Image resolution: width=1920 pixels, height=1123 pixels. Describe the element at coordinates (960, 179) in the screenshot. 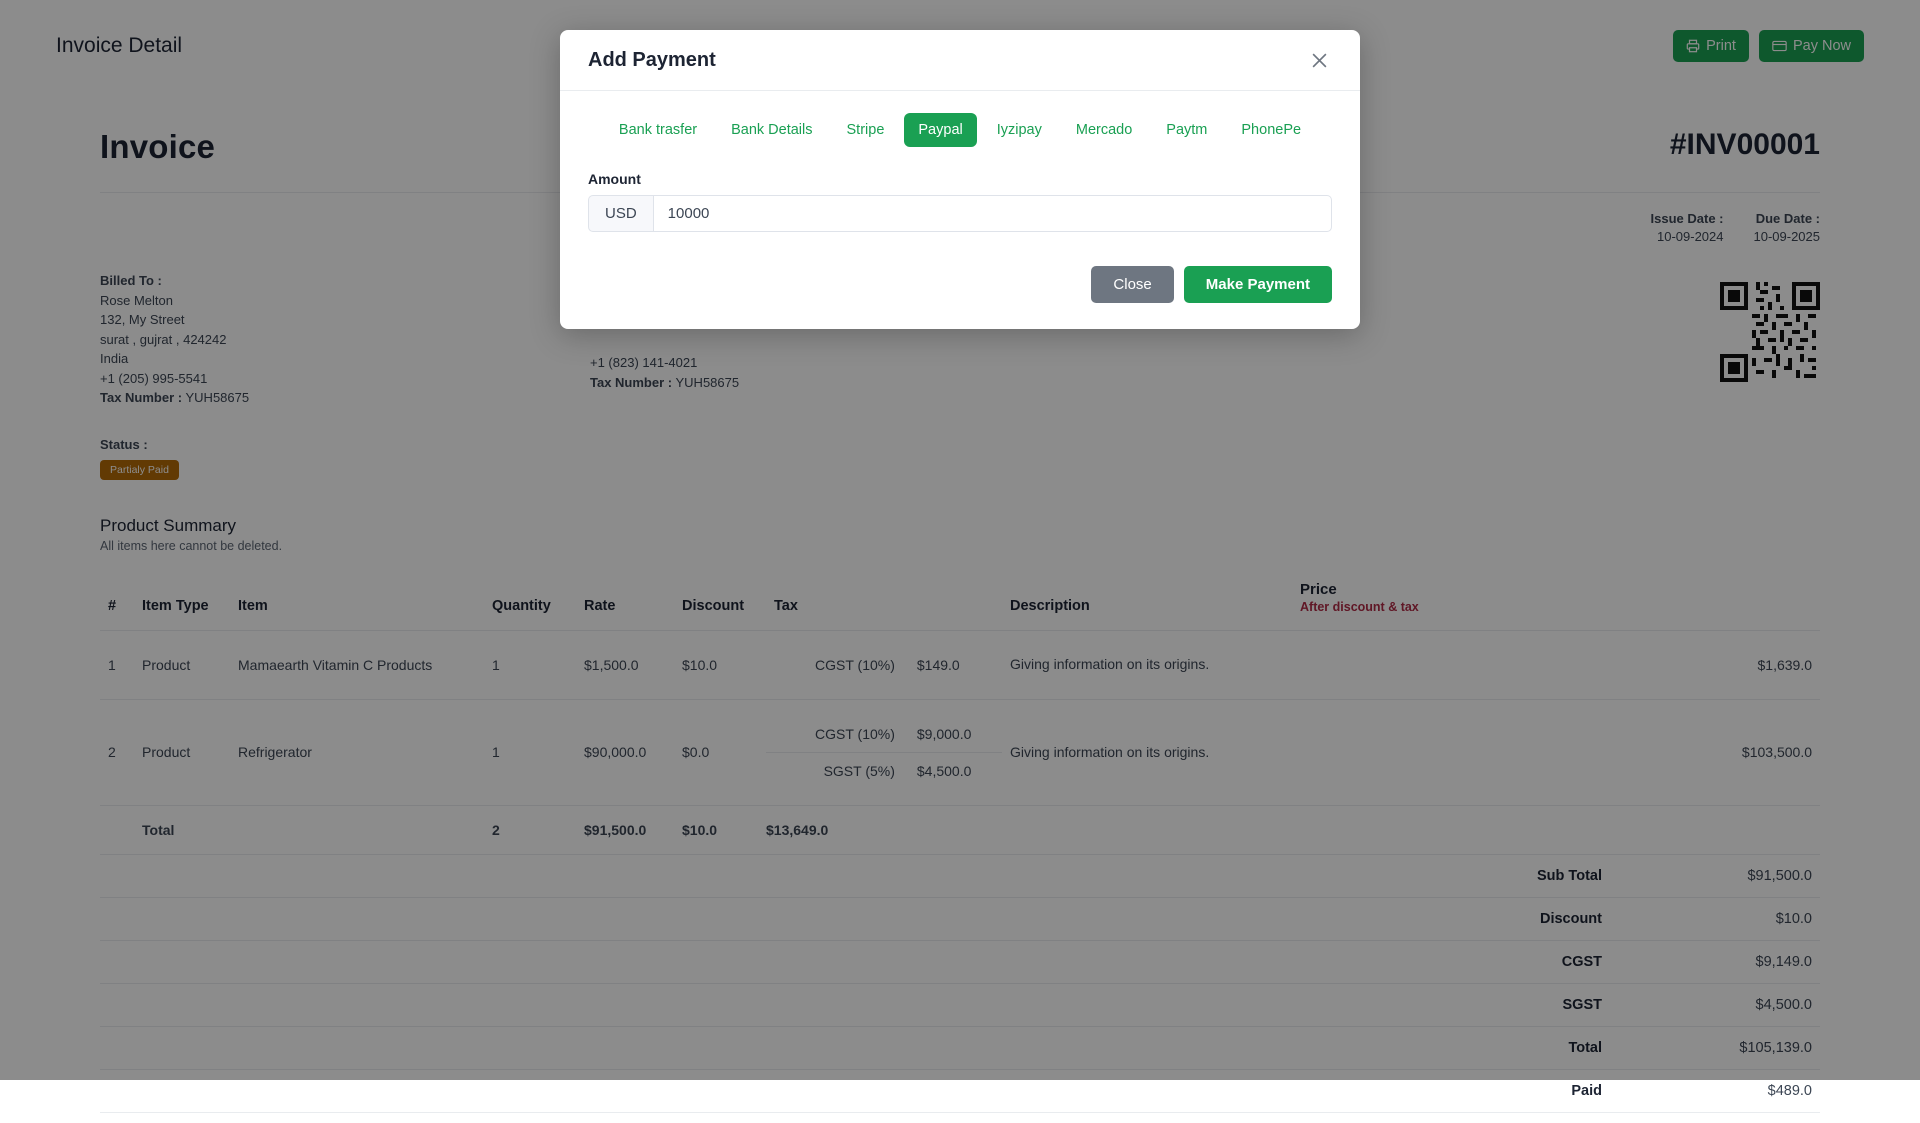

I see `amount-label: Amount` at that location.